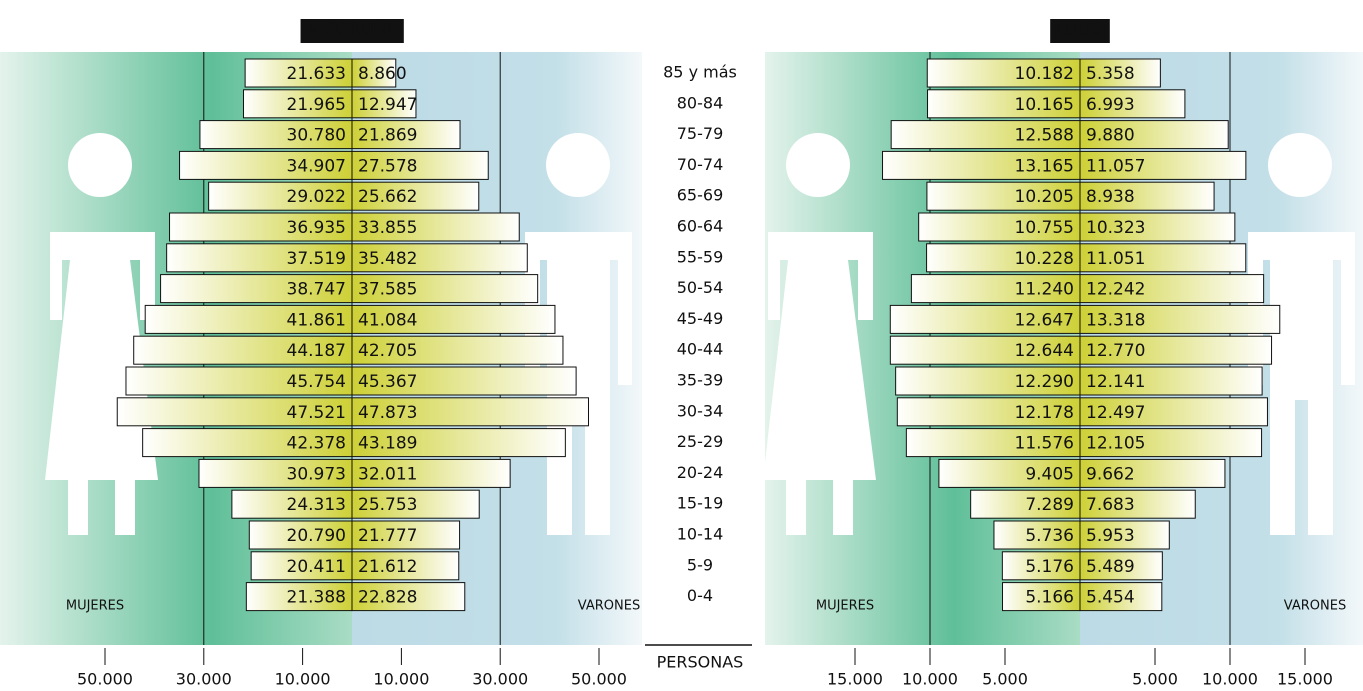 The width and height of the screenshot is (1363, 691). What do you see at coordinates (387, 382) in the screenshot?
I see `value-label: 45.367` at bounding box center [387, 382].